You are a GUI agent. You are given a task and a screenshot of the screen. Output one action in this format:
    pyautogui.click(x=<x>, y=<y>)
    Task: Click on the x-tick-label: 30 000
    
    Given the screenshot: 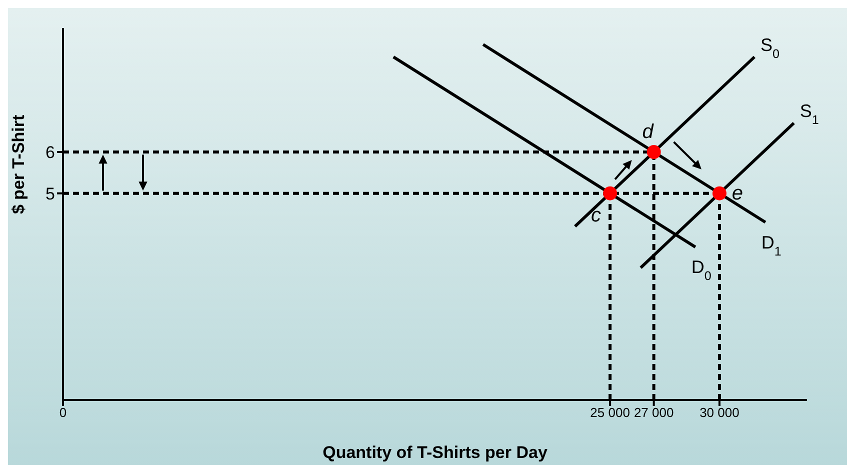 What is the action you would take?
    pyautogui.click(x=720, y=412)
    